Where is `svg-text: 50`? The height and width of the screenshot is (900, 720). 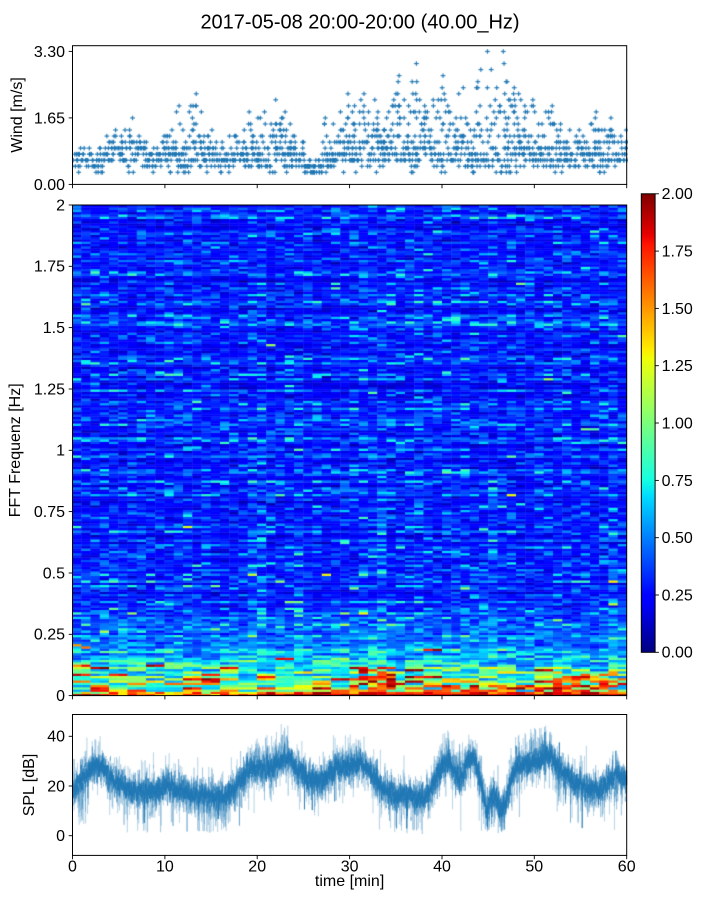
svg-text: 50 is located at coordinates (534, 867).